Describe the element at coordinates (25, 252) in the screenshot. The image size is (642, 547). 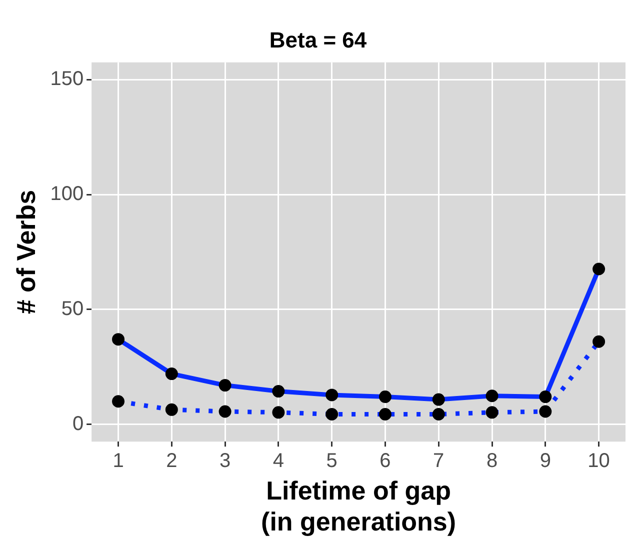
I see `y-axis-title: # of Verbs` at that location.